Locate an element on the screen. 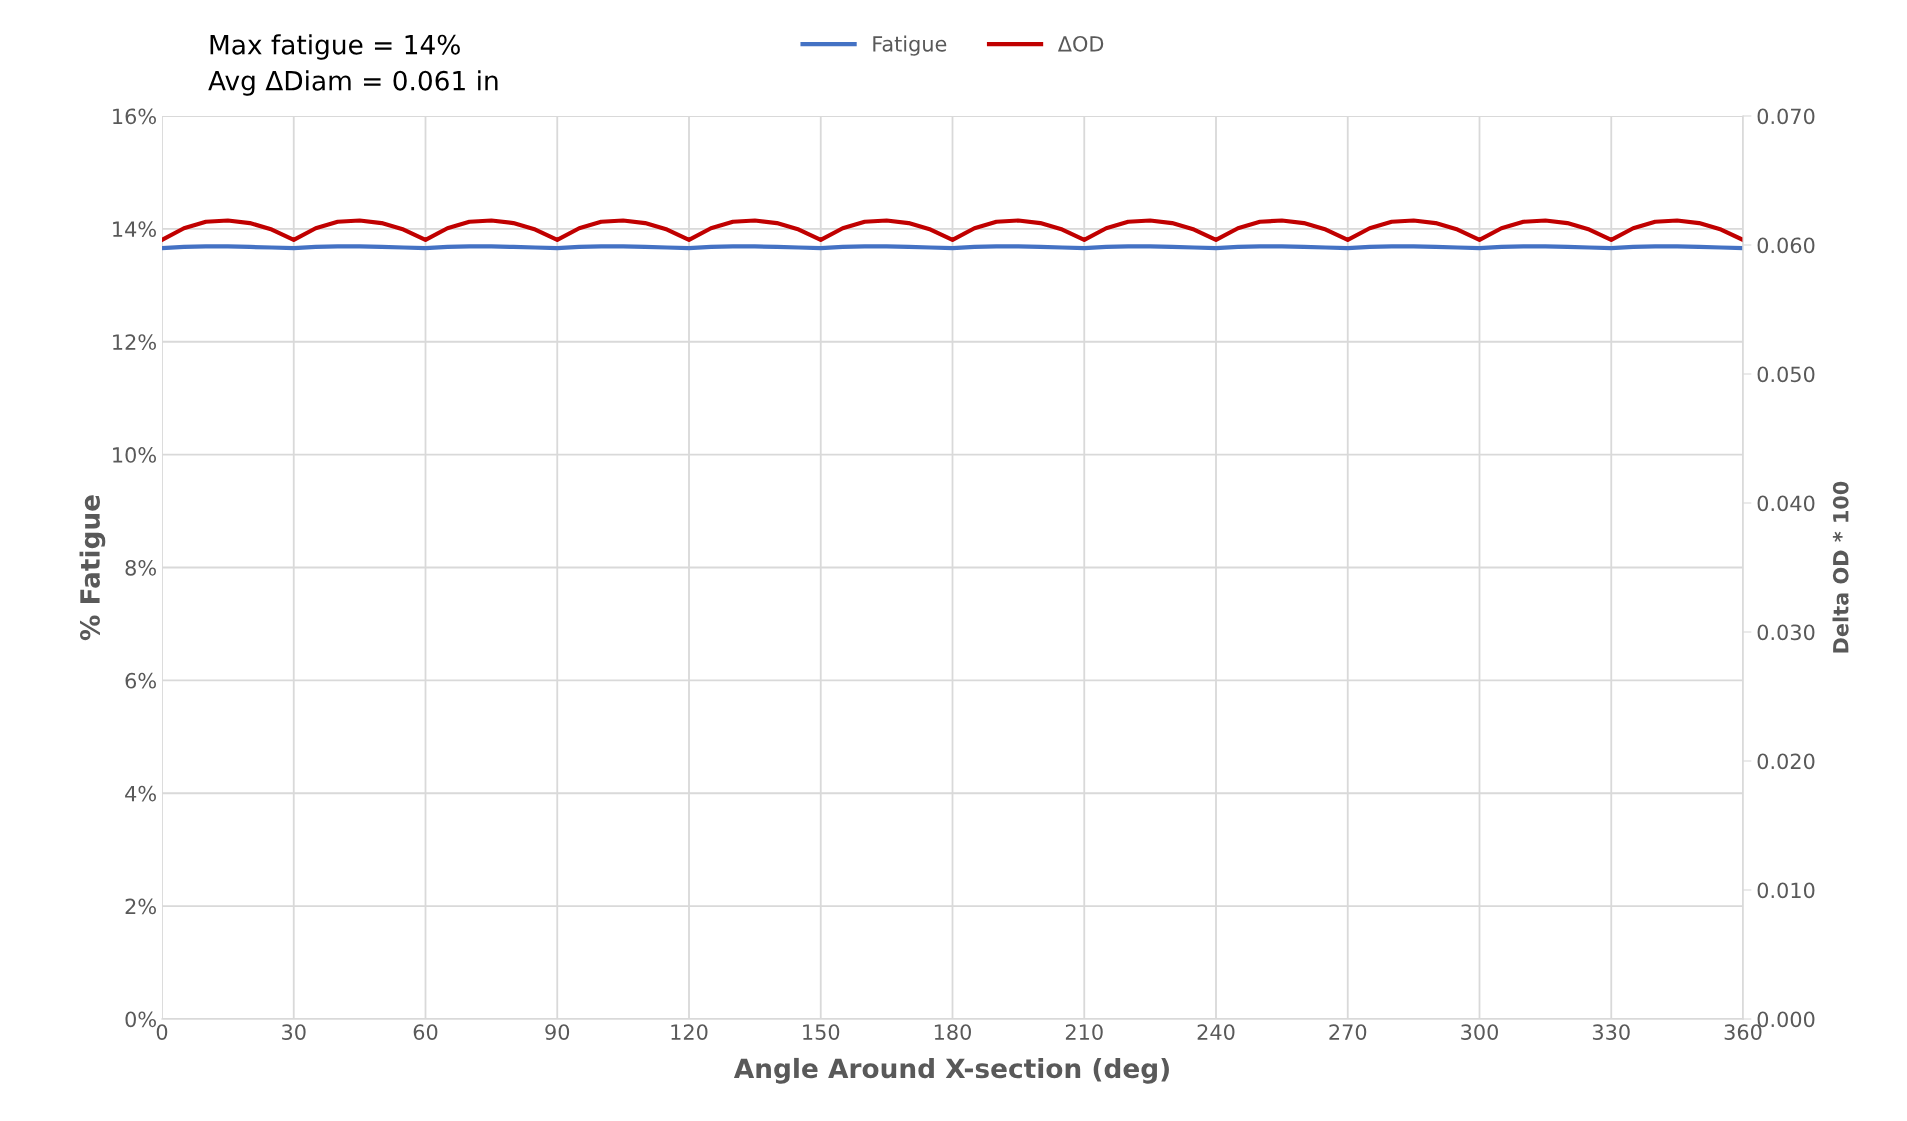 The width and height of the screenshot is (1907, 1121). legend-label: Fatigue is located at coordinates (910, 45).